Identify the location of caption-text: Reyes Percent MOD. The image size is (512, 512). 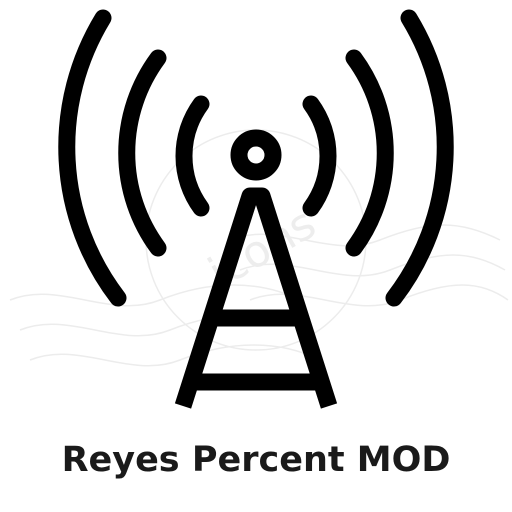
(256, 460).